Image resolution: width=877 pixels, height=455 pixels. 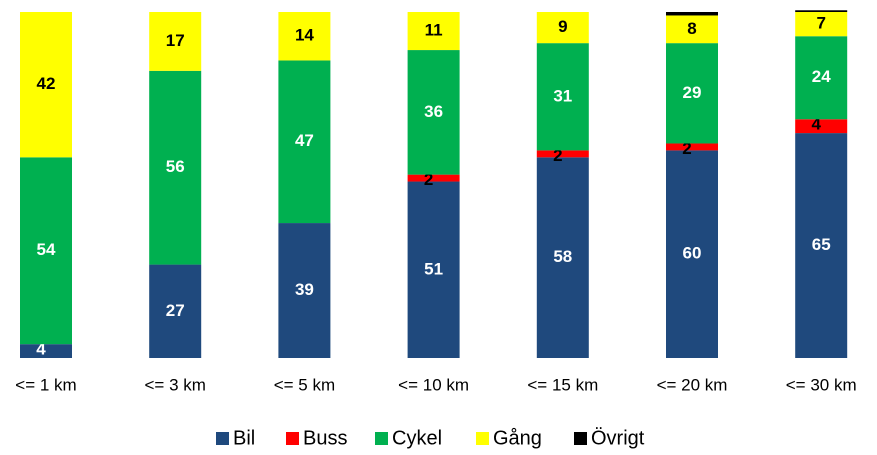 I want to click on data-label: 29, so click(x=692, y=92).